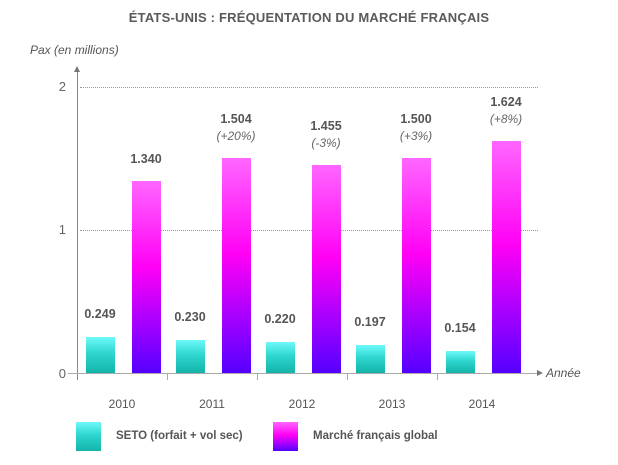 The image size is (618, 465). What do you see at coordinates (303, 373) in the screenshot?
I see `x-axis` at bounding box center [303, 373].